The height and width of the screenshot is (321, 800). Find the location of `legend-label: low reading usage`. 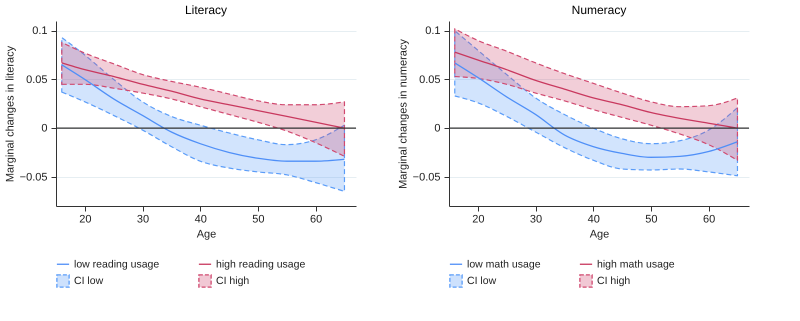

legend-label: low reading usage is located at coordinates (117, 264).